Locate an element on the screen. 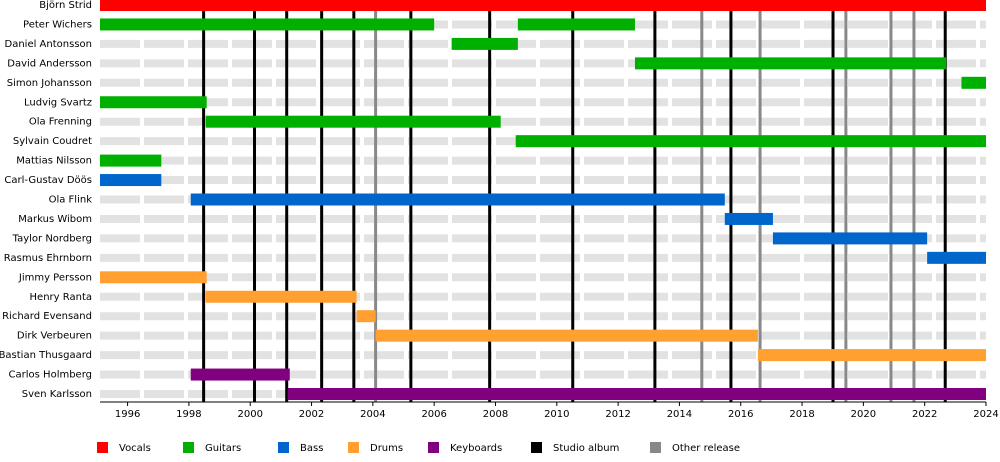 The height and width of the screenshot is (462, 1000). legend-label: Vocals is located at coordinates (135, 448).